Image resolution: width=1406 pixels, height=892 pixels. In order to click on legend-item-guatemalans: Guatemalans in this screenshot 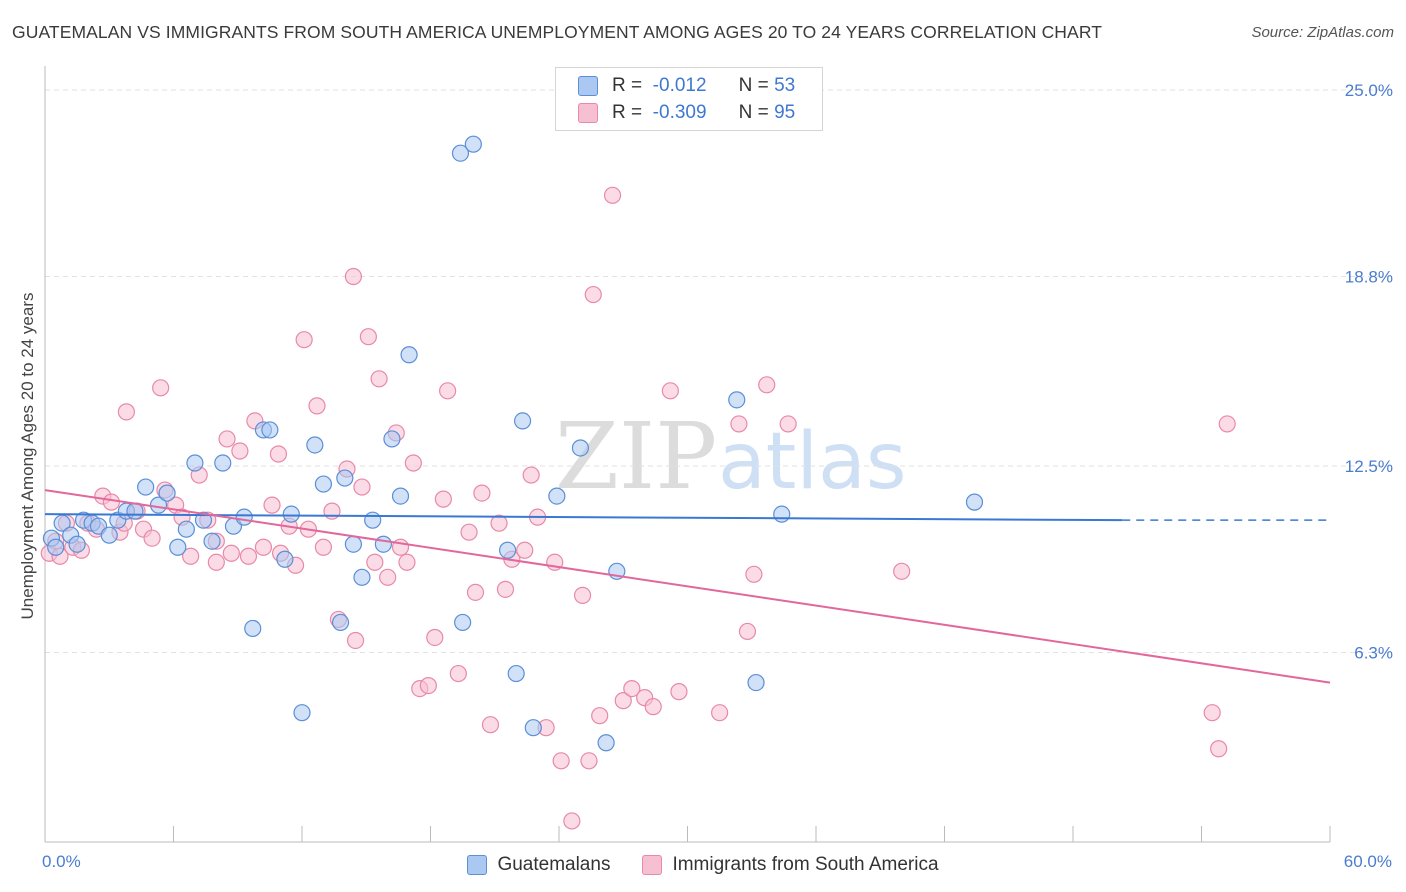, I will do `click(538, 865)`.